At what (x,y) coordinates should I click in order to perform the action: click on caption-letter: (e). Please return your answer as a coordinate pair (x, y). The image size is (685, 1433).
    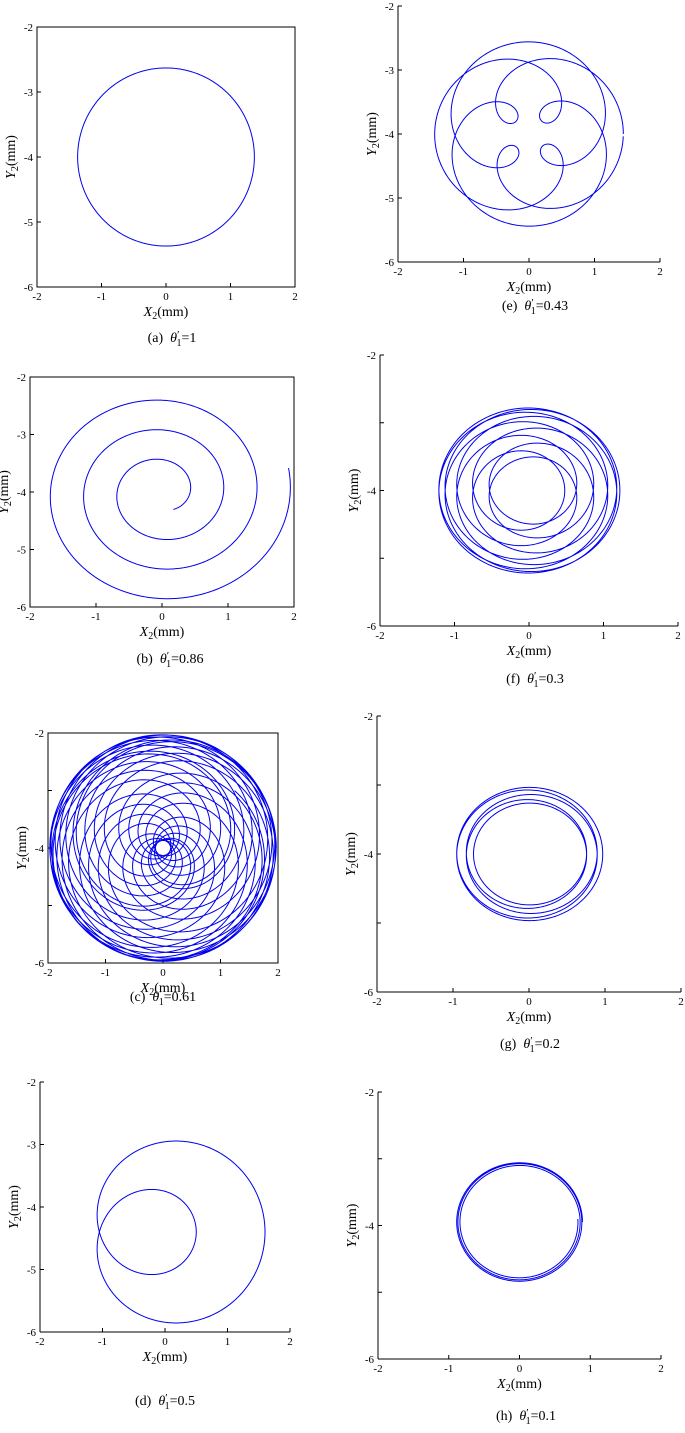
    Looking at the image, I should click on (513, 306).